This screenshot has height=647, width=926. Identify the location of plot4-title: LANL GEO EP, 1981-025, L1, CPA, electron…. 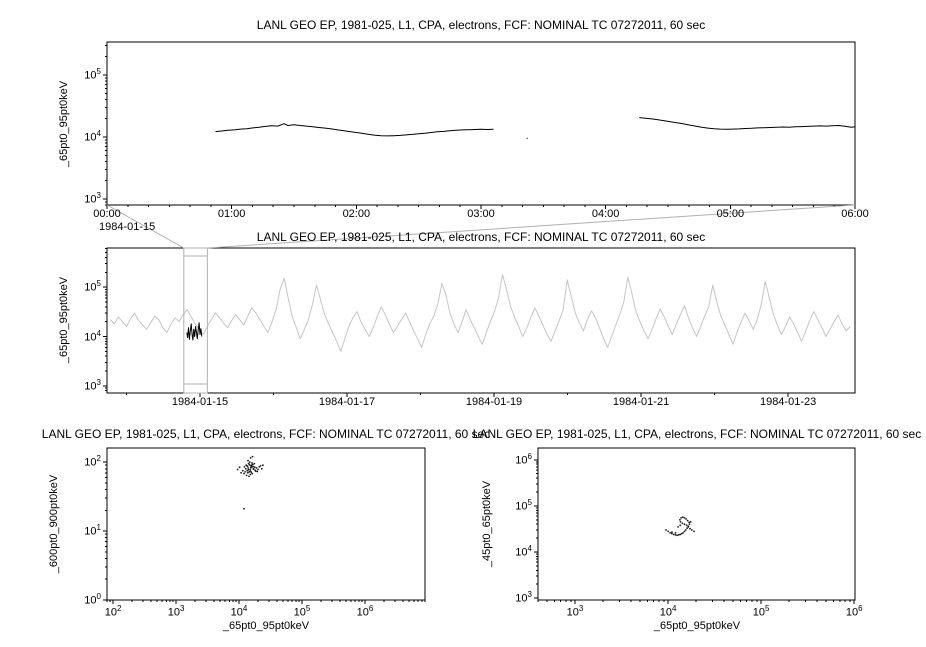
(697, 434).